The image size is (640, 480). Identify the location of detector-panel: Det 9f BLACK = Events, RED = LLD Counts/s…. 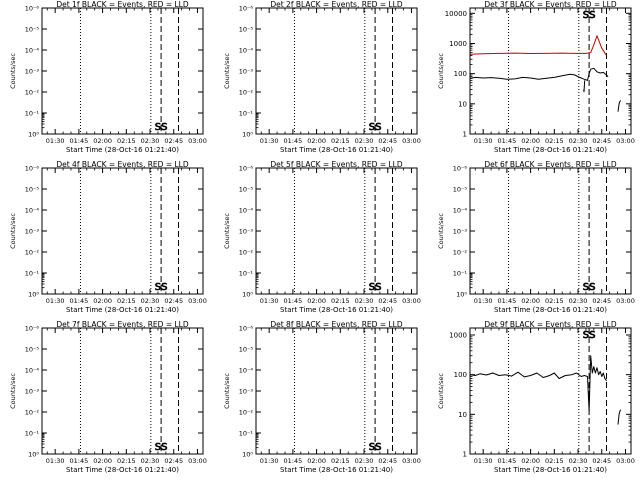
(536, 397).